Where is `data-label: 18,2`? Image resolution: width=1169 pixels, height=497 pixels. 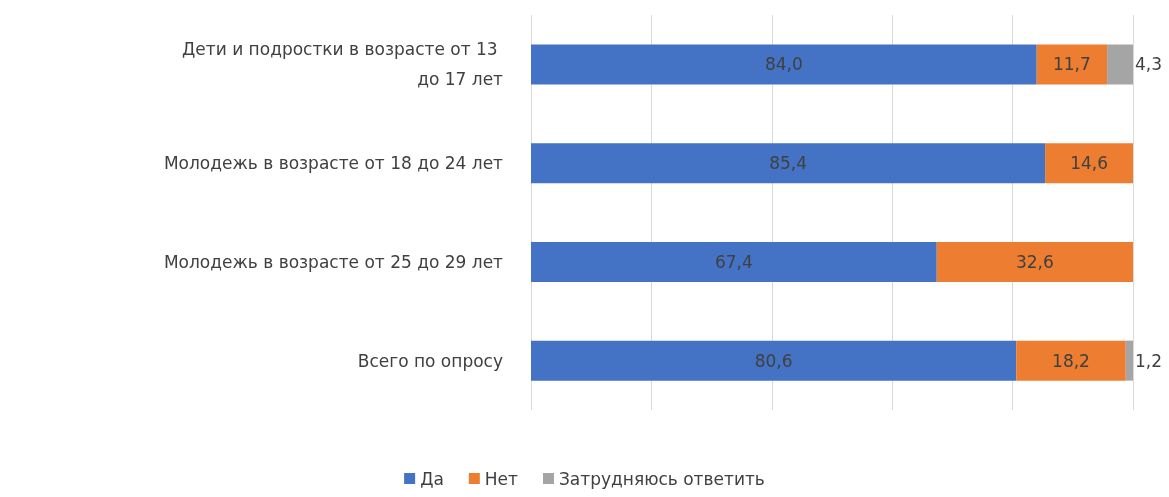
data-label: 18,2 is located at coordinates (1071, 360).